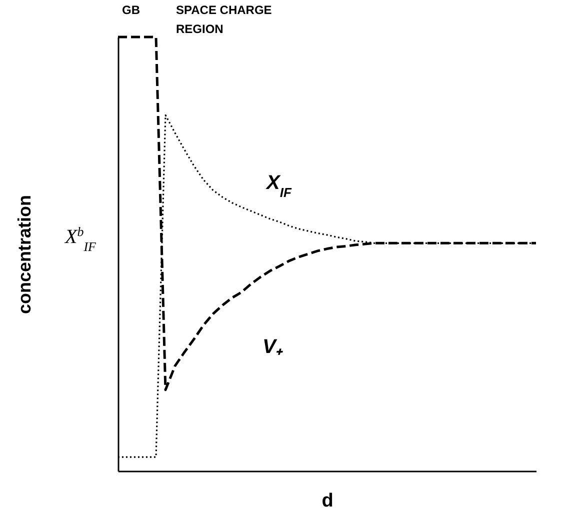 Image resolution: width=570 pixels, height=516 pixels. I want to click on y-axis-title: concentration, so click(24, 254).